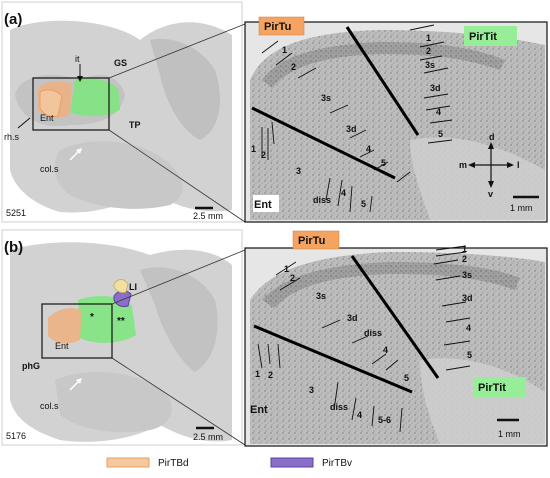 This screenshot has height=478, width=550. Describe the element at coordinates (292, 462) in the screenshot. I see `legend-swatch-pirtbv` at that location.